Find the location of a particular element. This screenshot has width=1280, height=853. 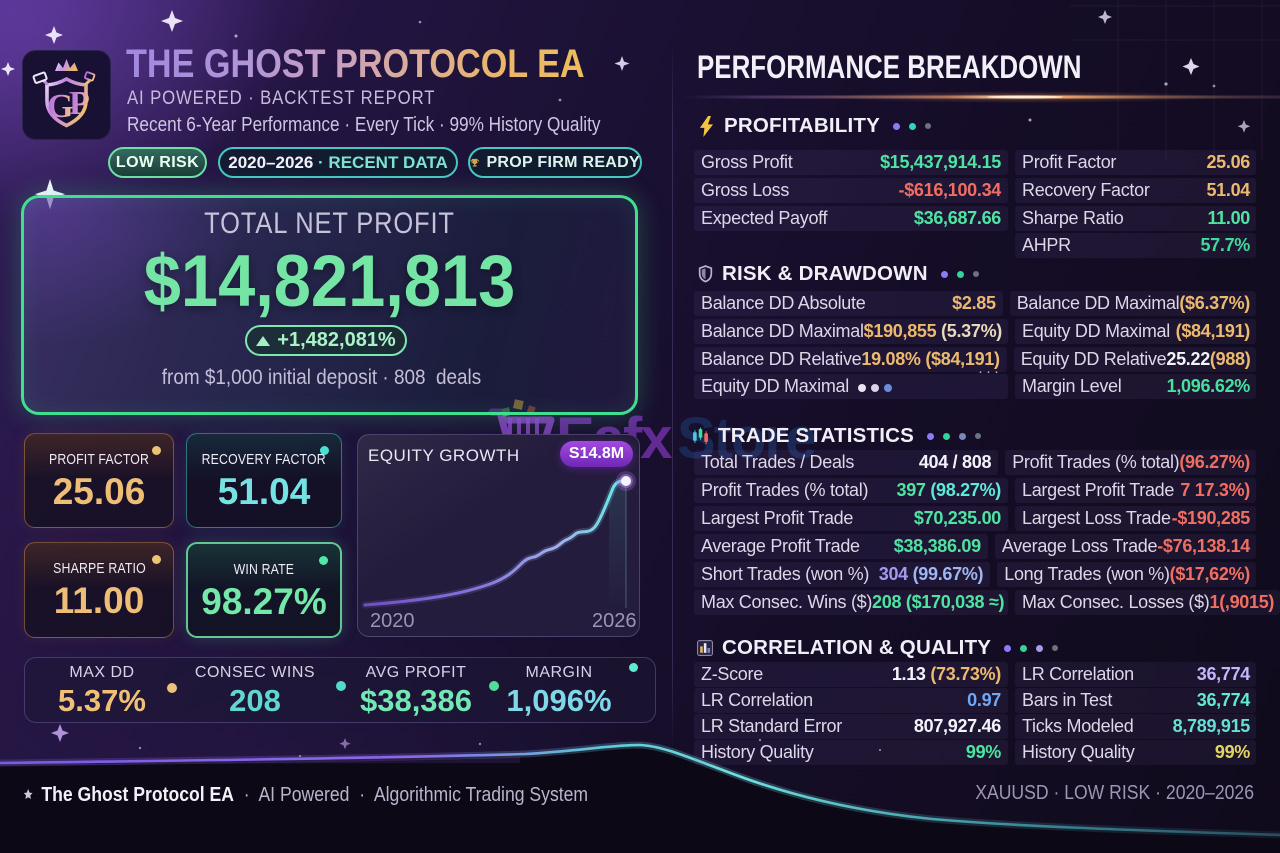

svg-text: P is located at coordinates (79, 103).